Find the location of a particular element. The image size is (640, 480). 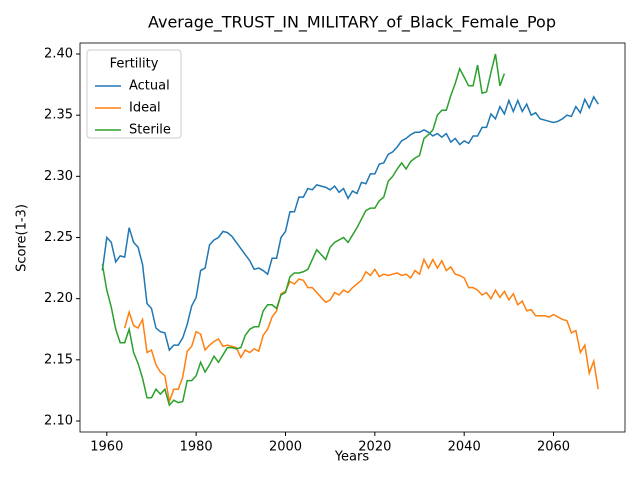

y-axis-label: Score(1-3) is located at coordinates (22, 238).